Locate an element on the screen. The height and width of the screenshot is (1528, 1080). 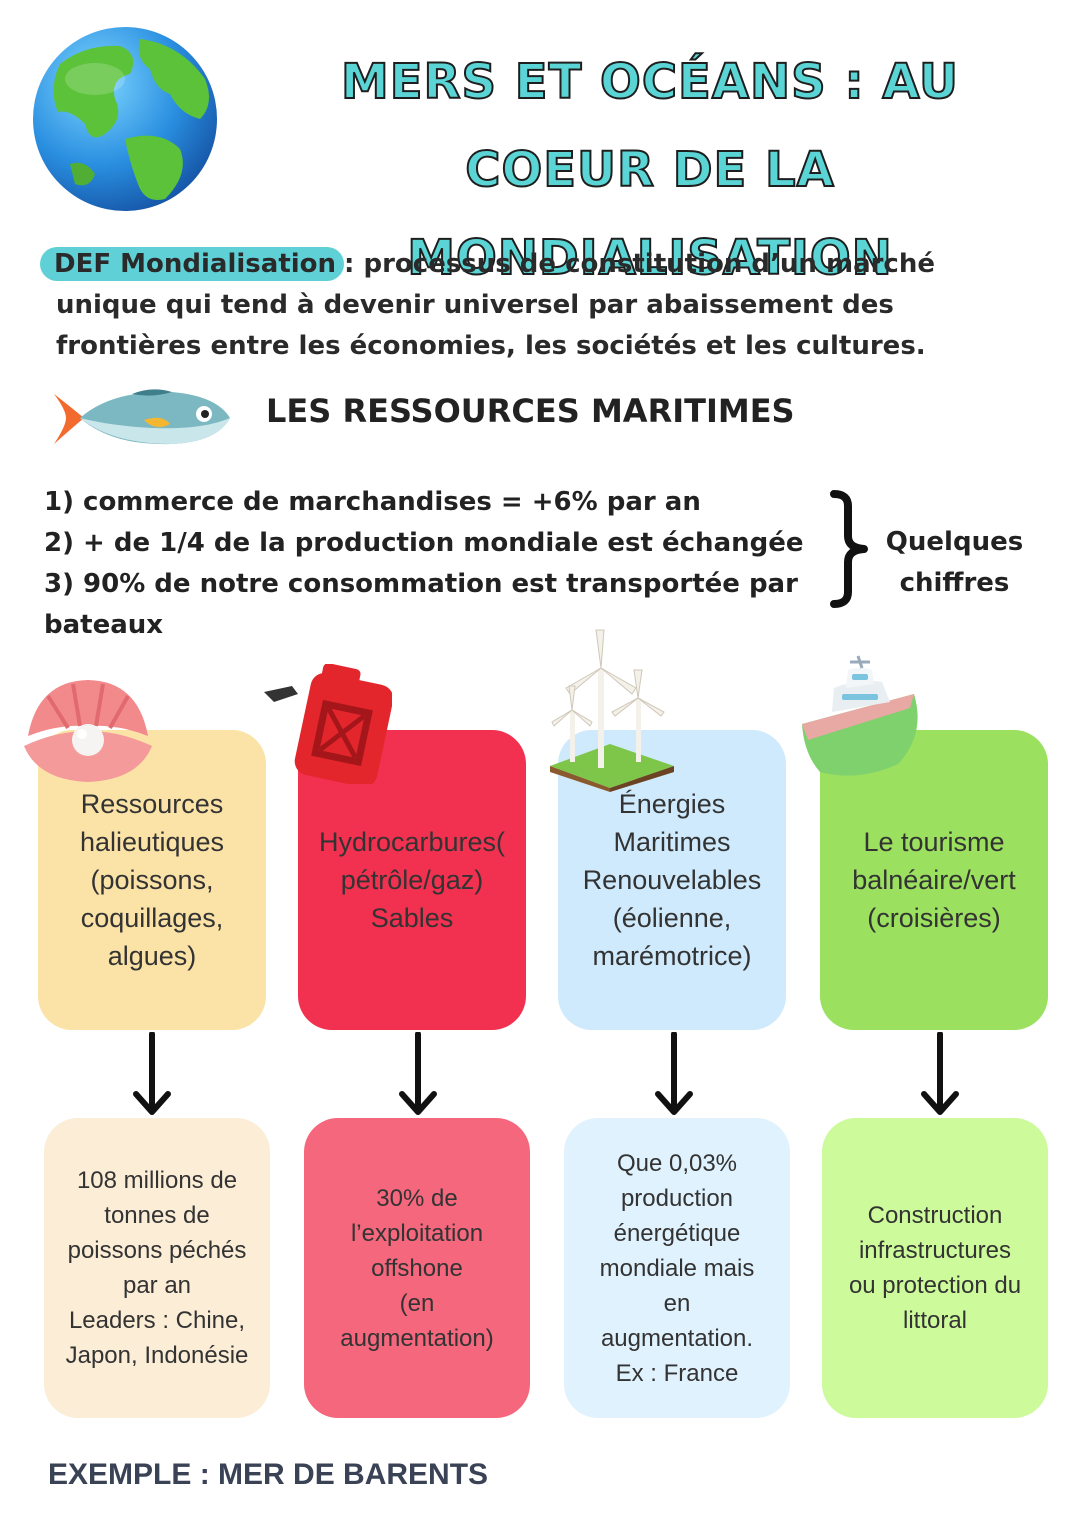
figure-item: 1) commerce de marchandises = +6% par an is located at coordinates (372, 502).